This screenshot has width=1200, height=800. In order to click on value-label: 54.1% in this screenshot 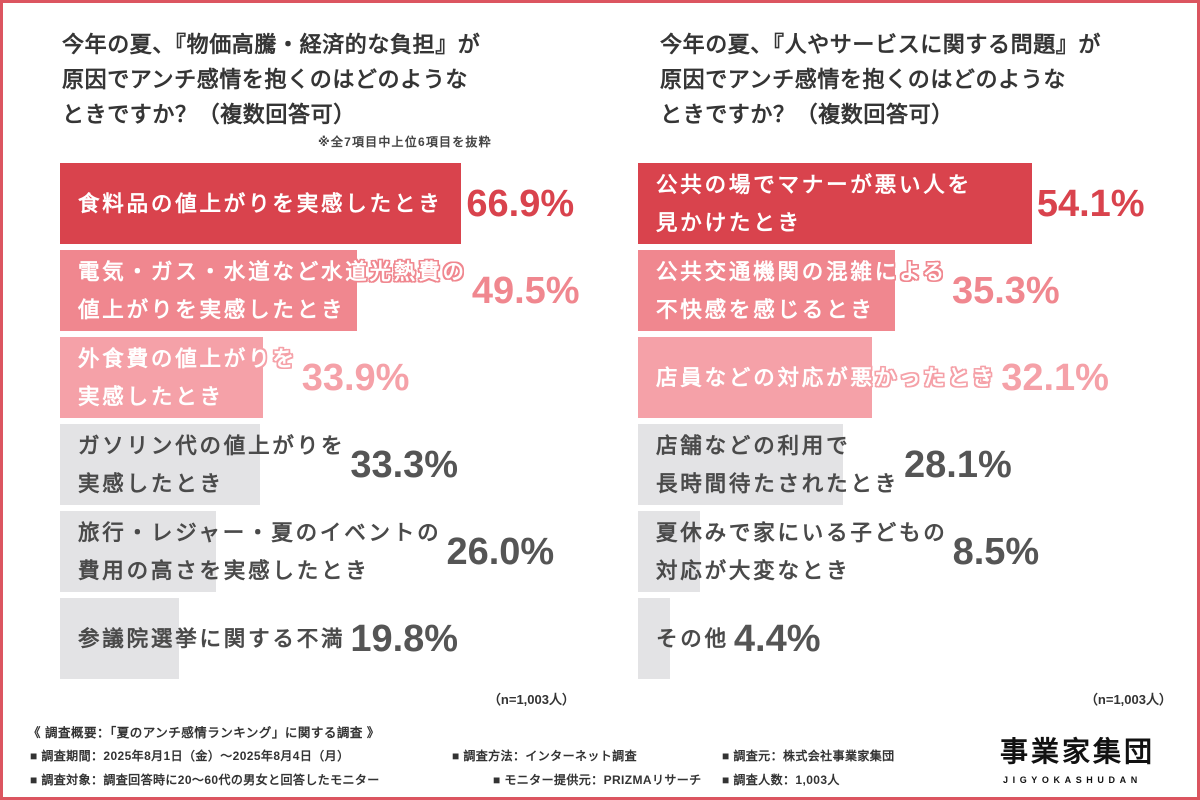, I will do `click(1090, 203)`.